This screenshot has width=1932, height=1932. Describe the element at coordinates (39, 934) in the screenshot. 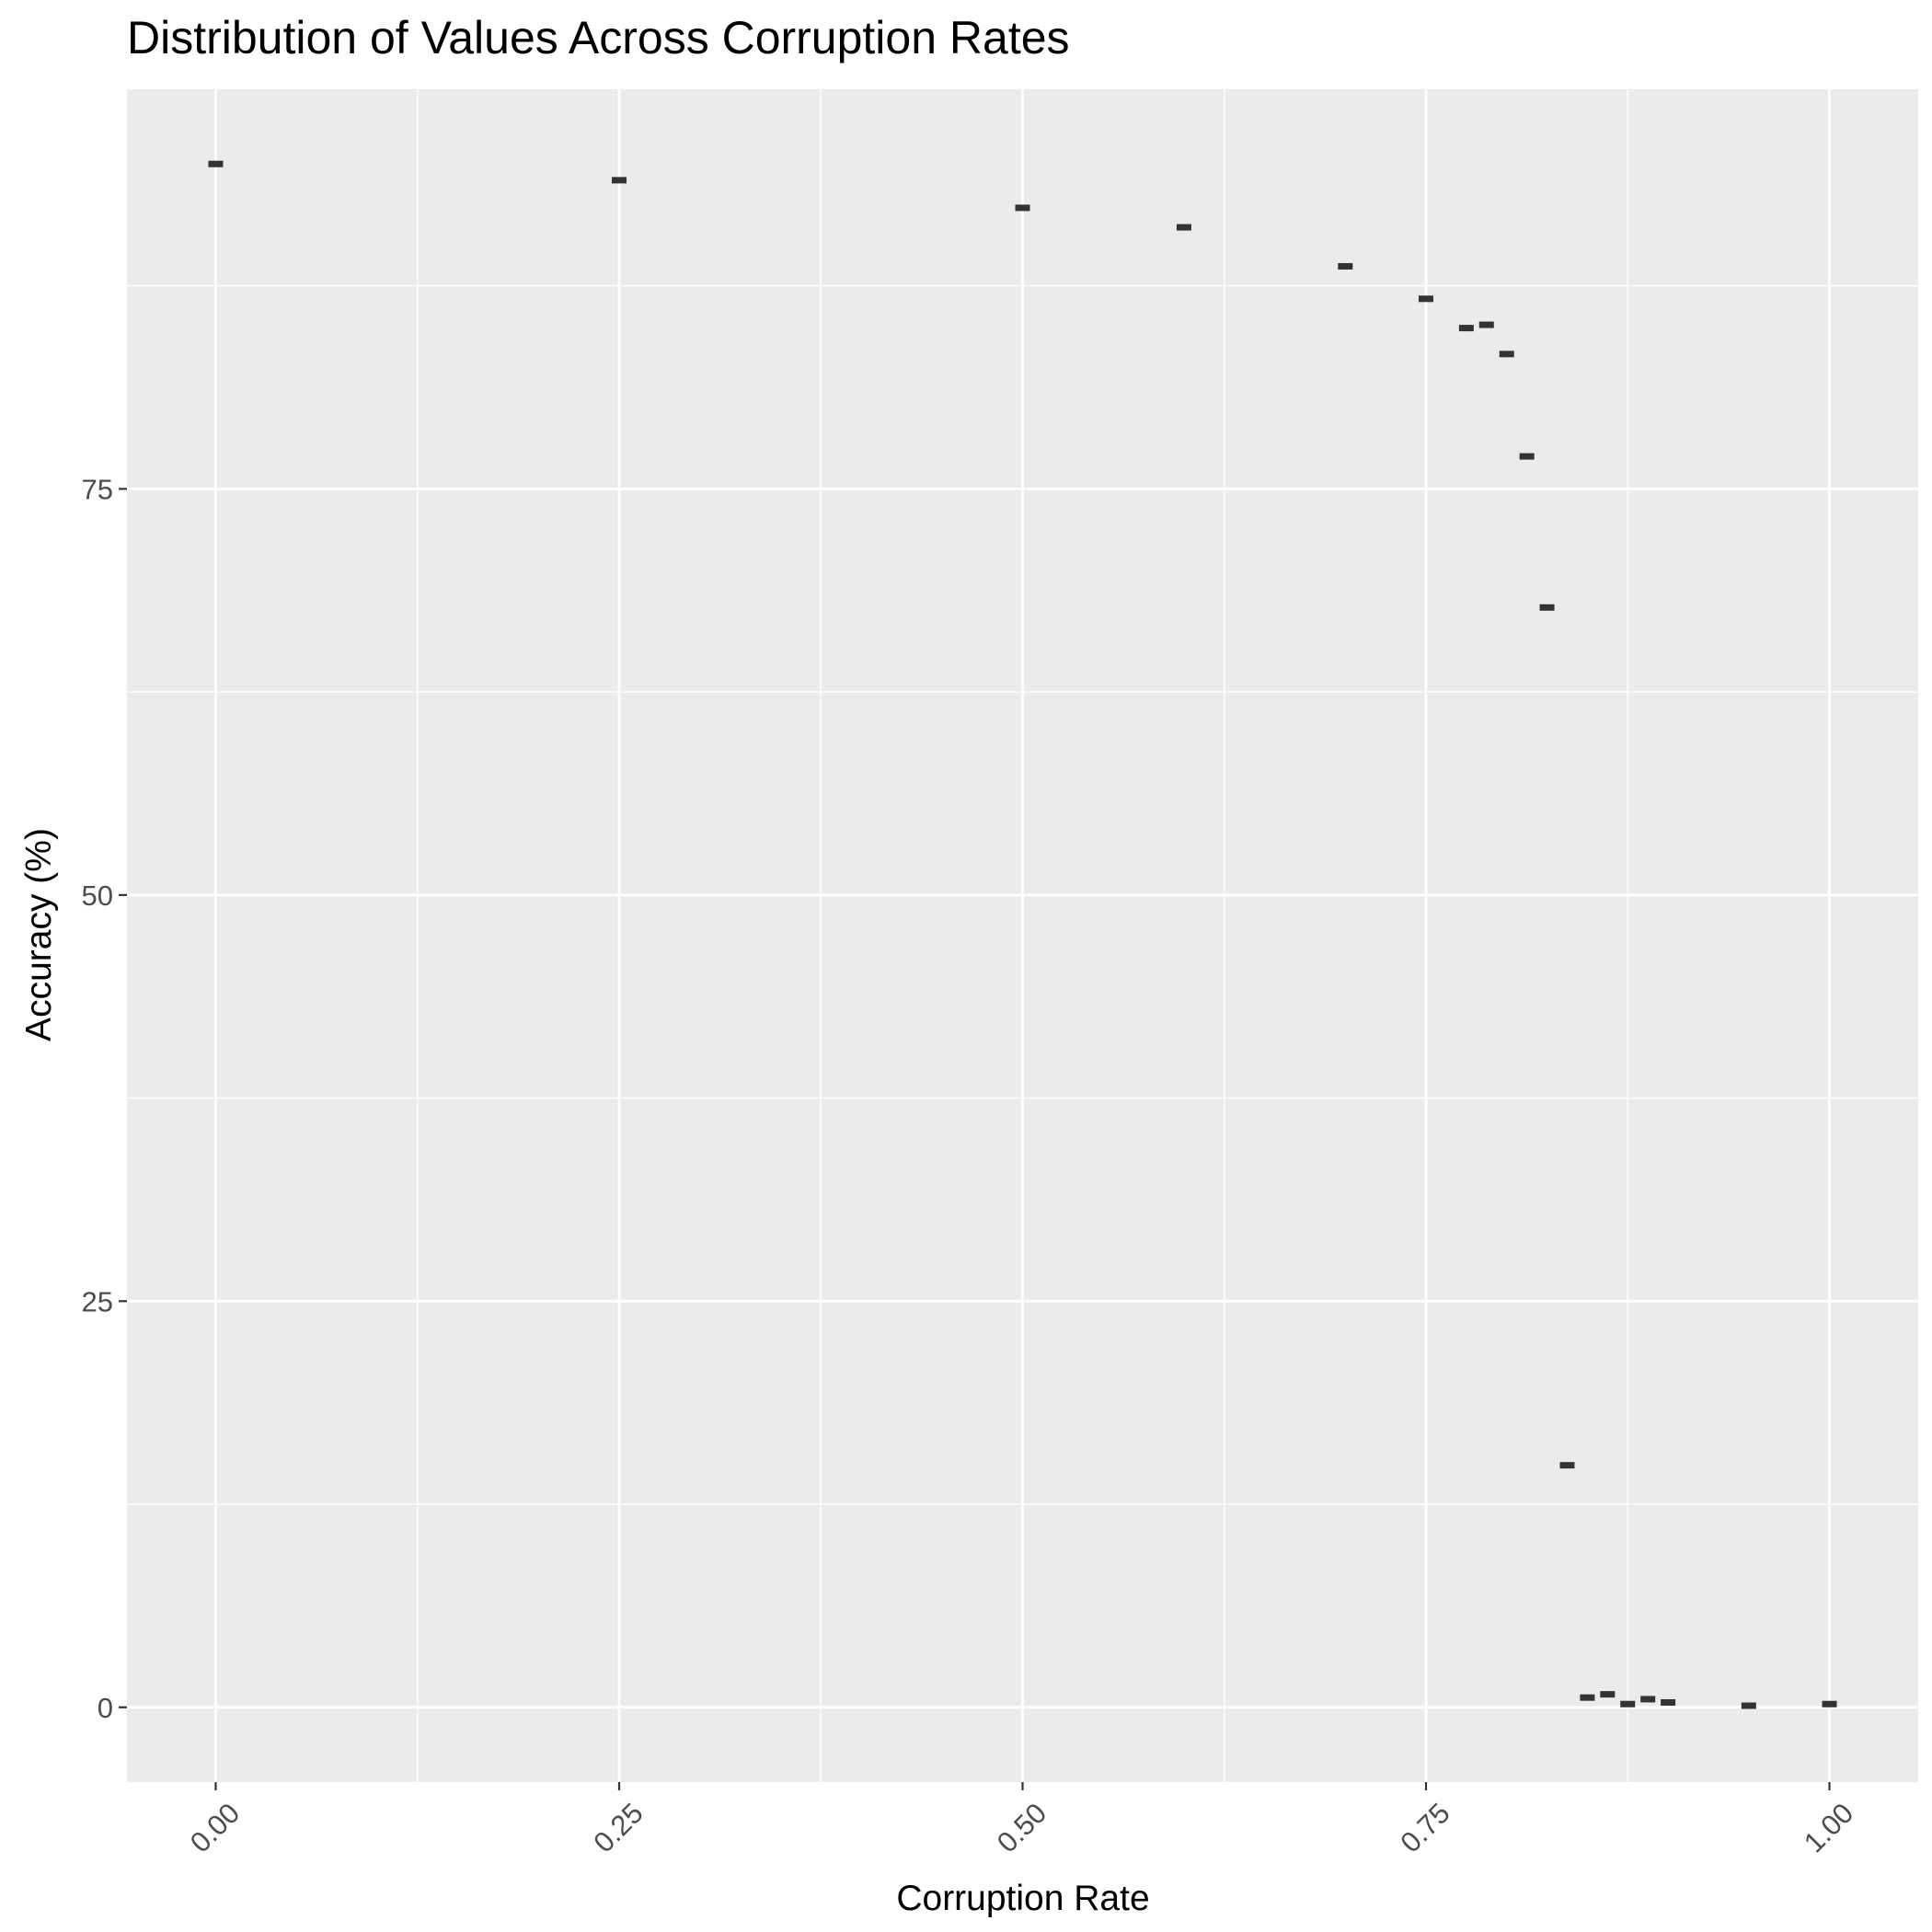

I see `y-axis-title: Accuracy (%)` at that location.